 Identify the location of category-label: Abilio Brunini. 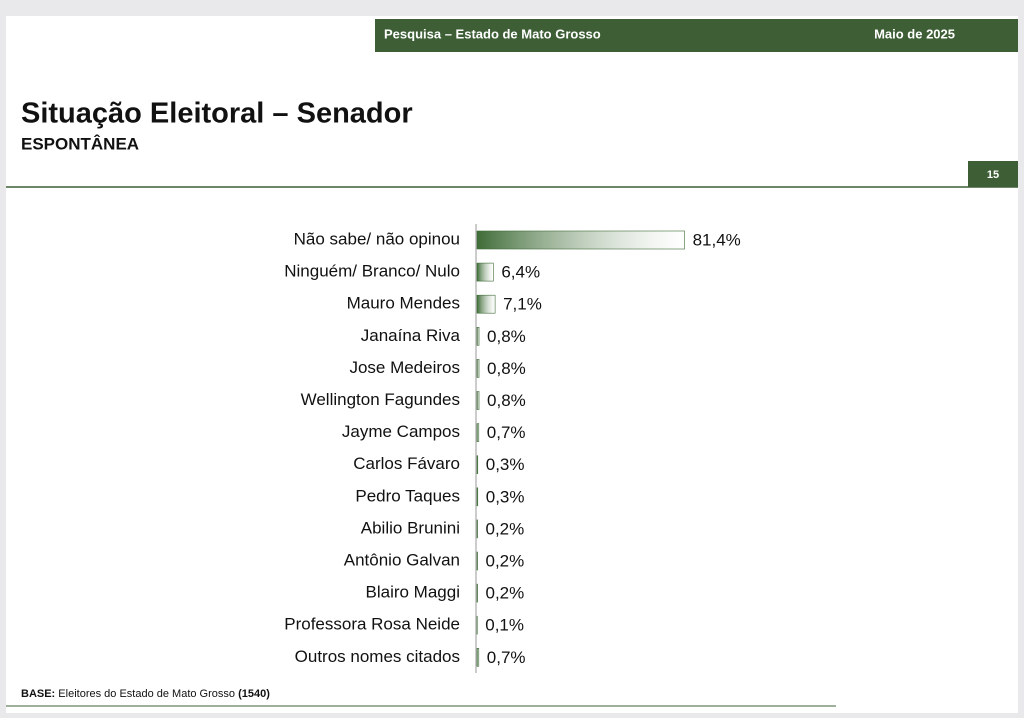
(410, 527).